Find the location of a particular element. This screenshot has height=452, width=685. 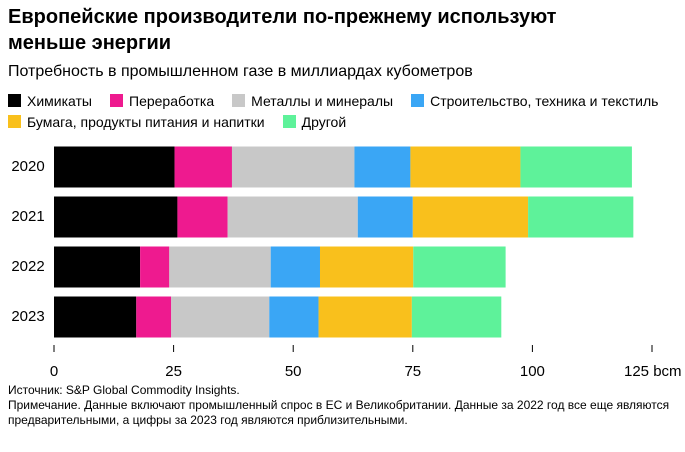

y-tick-label: 2022 is located at coordinates (27, 266).